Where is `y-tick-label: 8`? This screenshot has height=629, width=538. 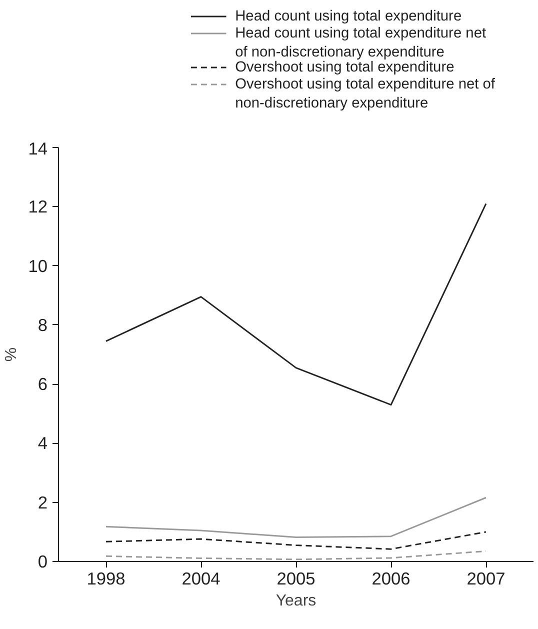 y-tick-label: 8 is located at coordinates (43, 324).